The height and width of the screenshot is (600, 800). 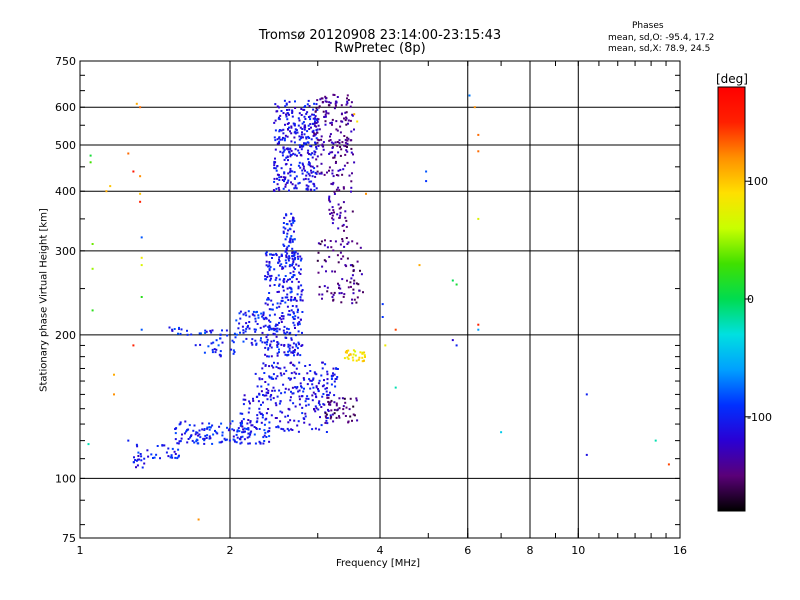 What do you see at coordinates (380, 35) in the screenshot?
I see `chart-title: Tromsø 20120908 23:14:00-23:15:43` at bounding box center [380, 35].